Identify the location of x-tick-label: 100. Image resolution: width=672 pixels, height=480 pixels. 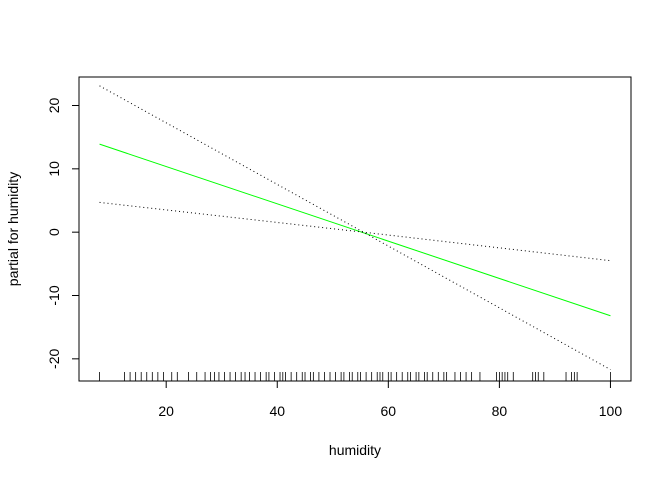
(611, 411).